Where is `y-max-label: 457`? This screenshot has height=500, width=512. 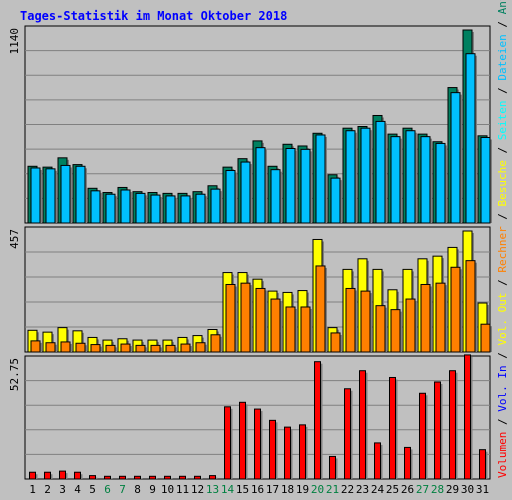 y-max-label: 457 is located at coordinates (14, 239).